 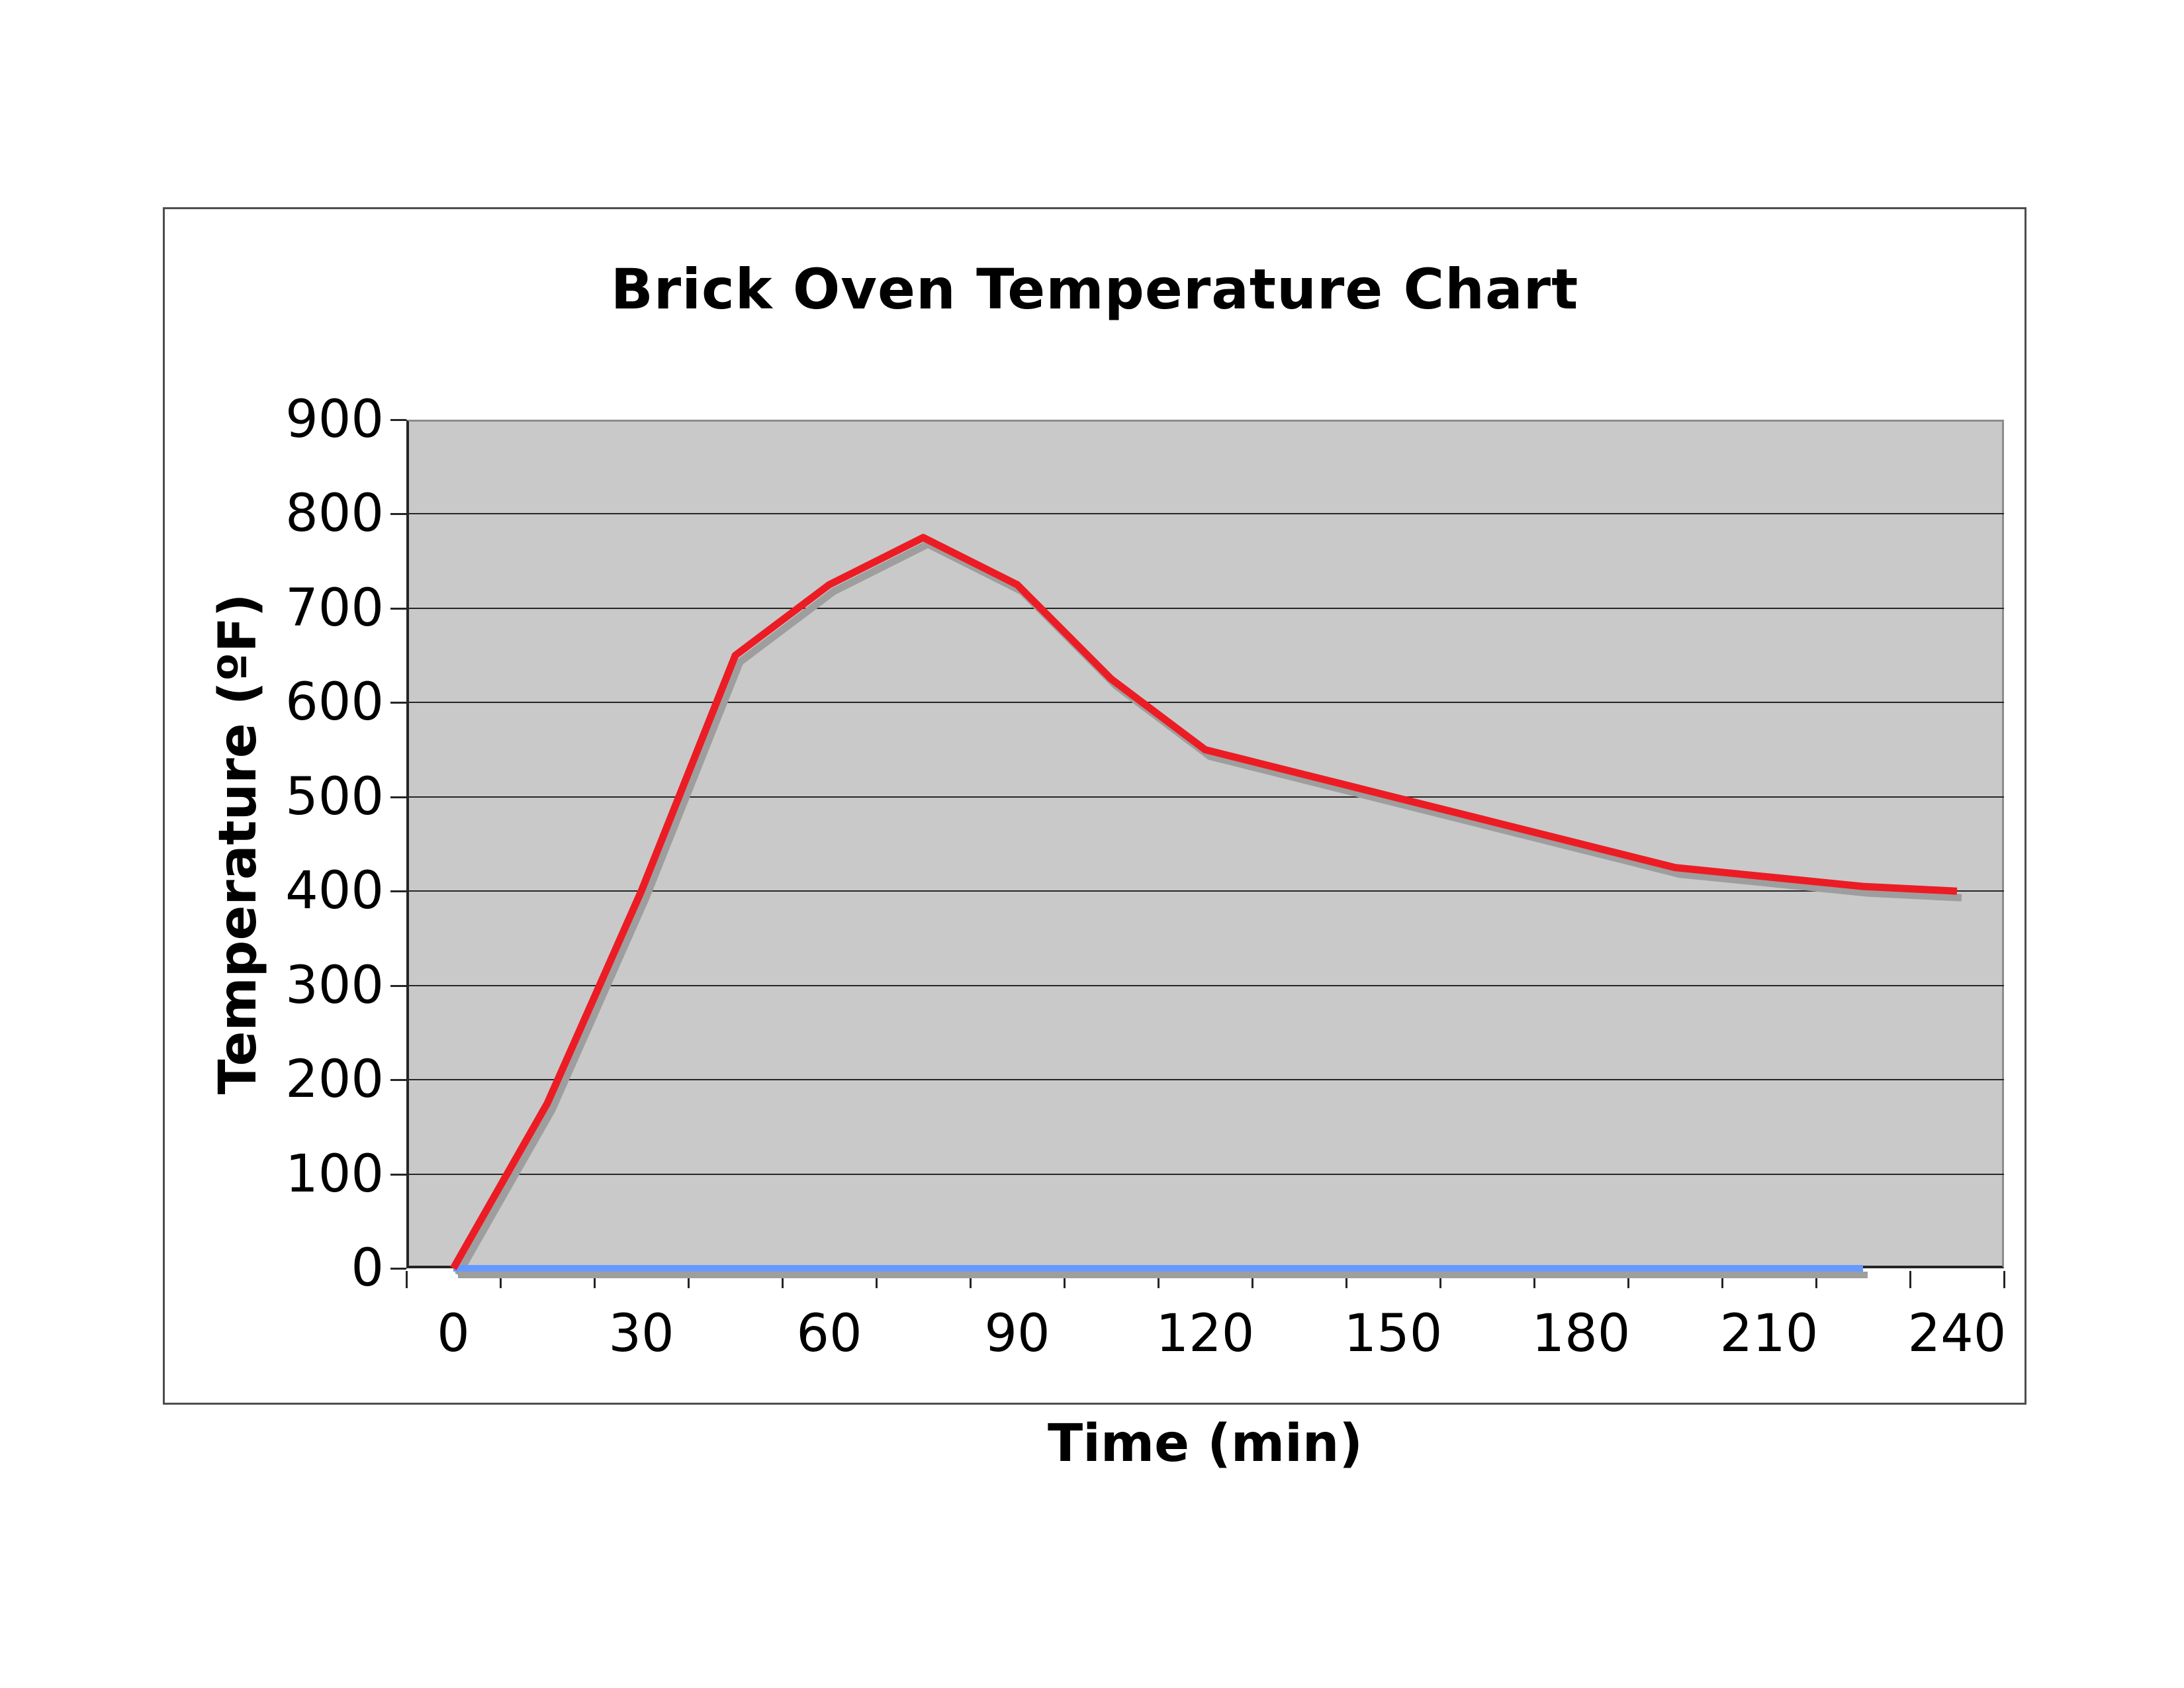 What do you see at coordinates (1094, 289) in the screenshot?
I see `chart-title: Brick Oven Temperature Chart` at bounding box center [1094, 289].